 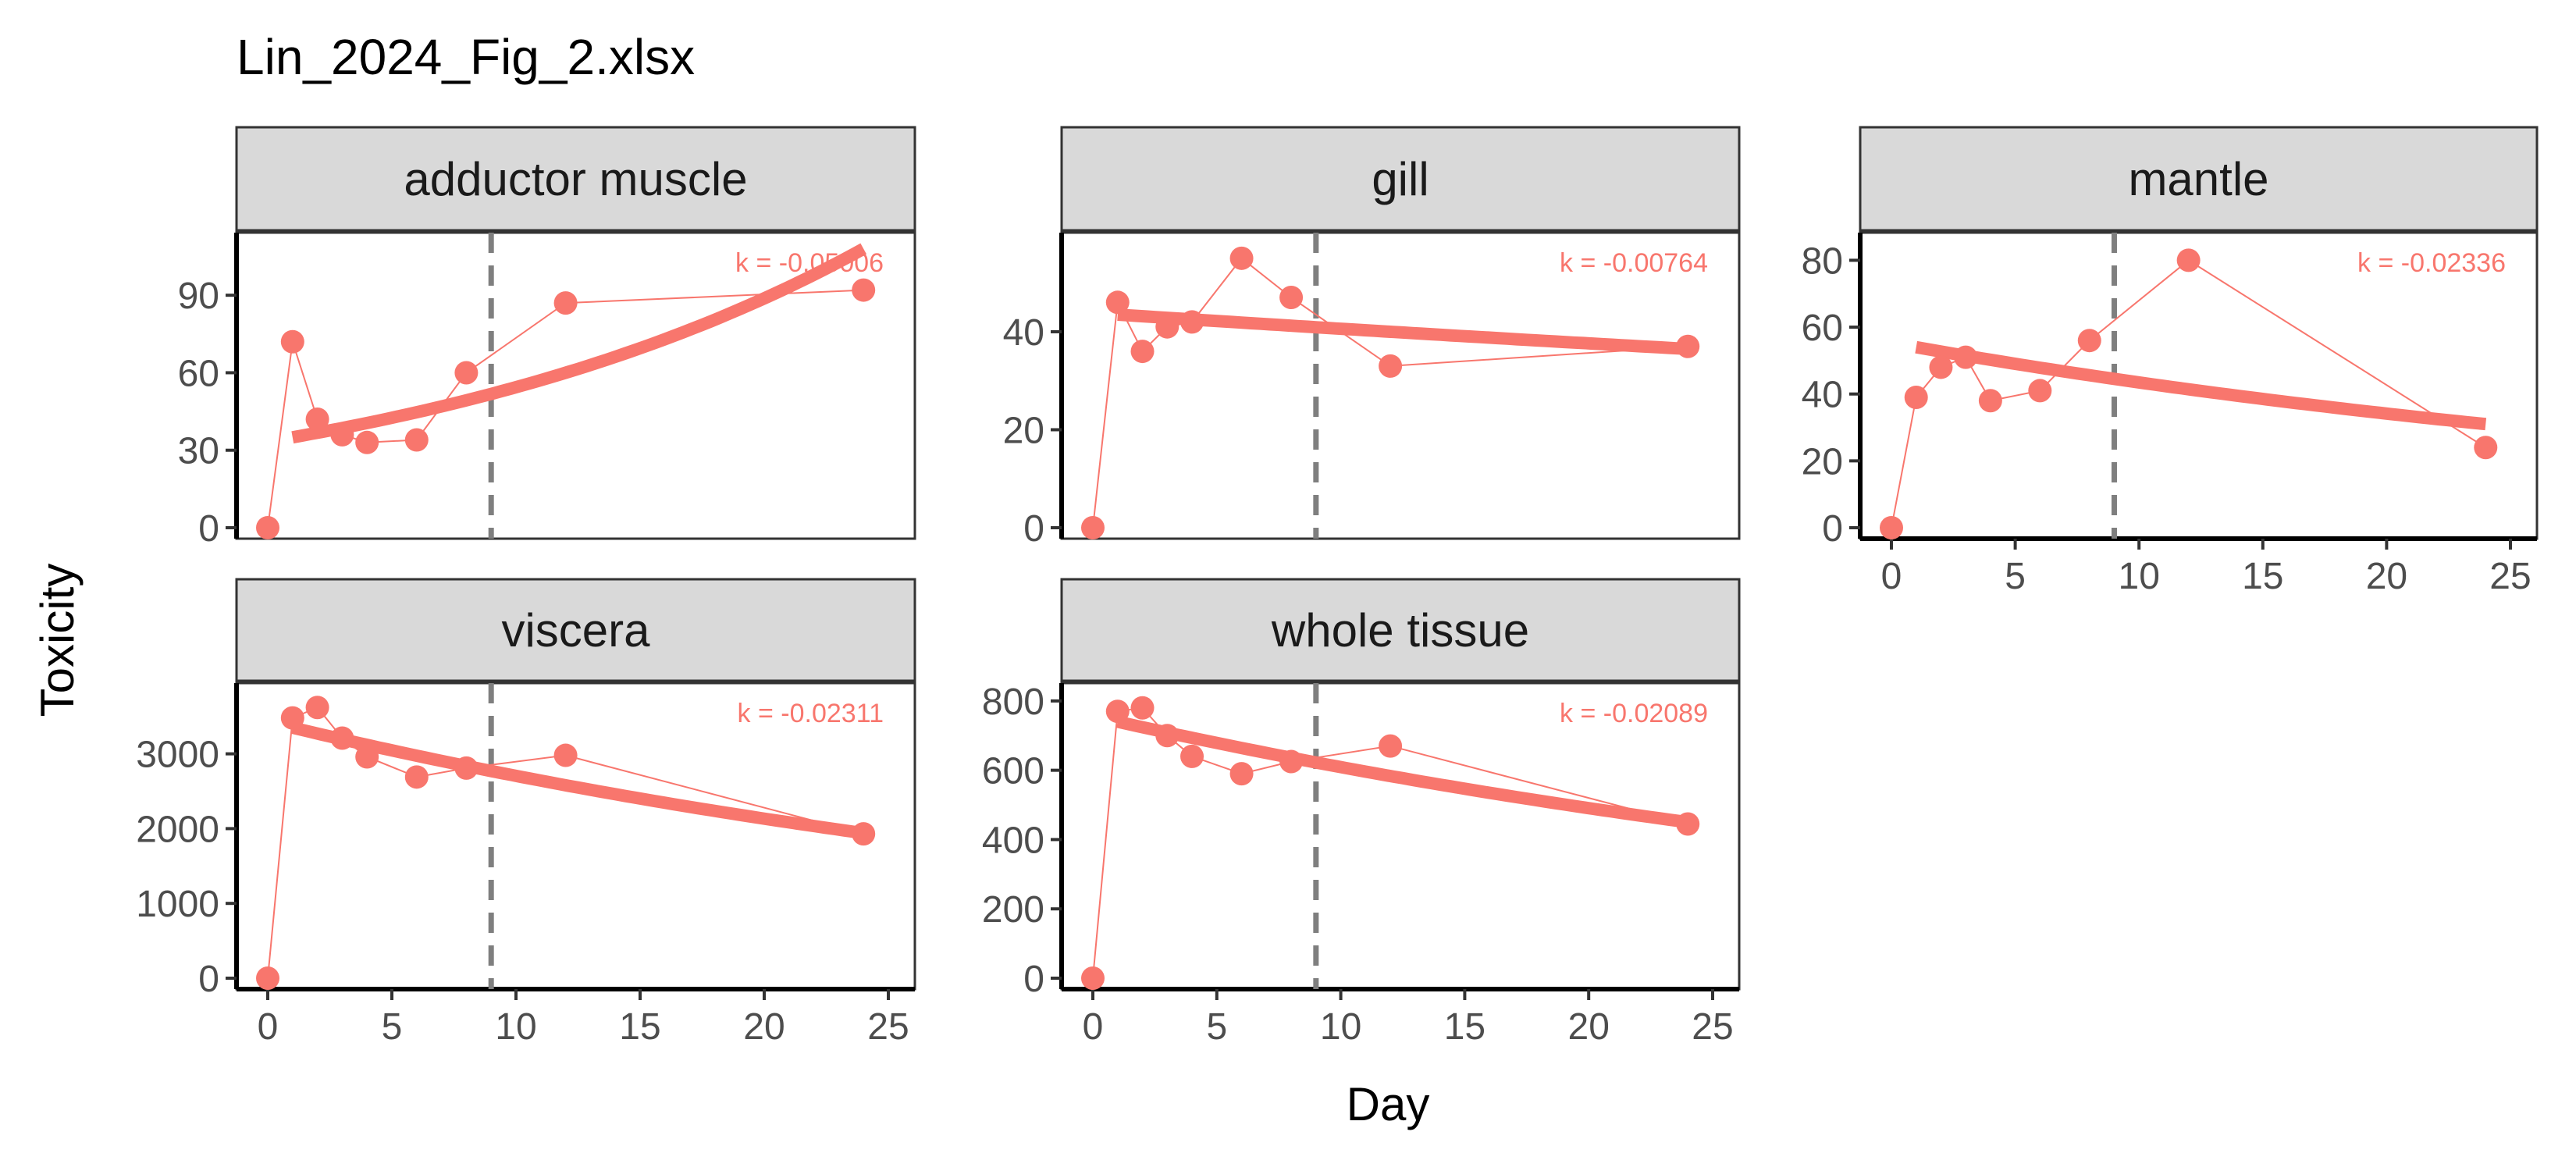 I want to click on k-annotation: k = -0.02089, so click(x=1634, y=713).